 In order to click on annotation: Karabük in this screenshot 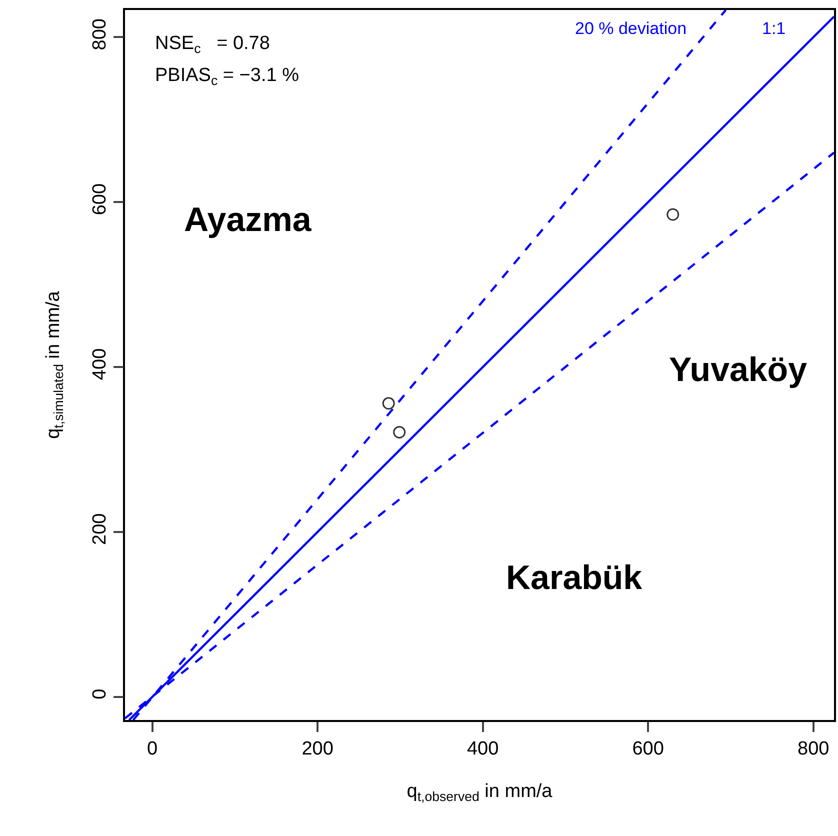, I will do `click(574, 578)`.